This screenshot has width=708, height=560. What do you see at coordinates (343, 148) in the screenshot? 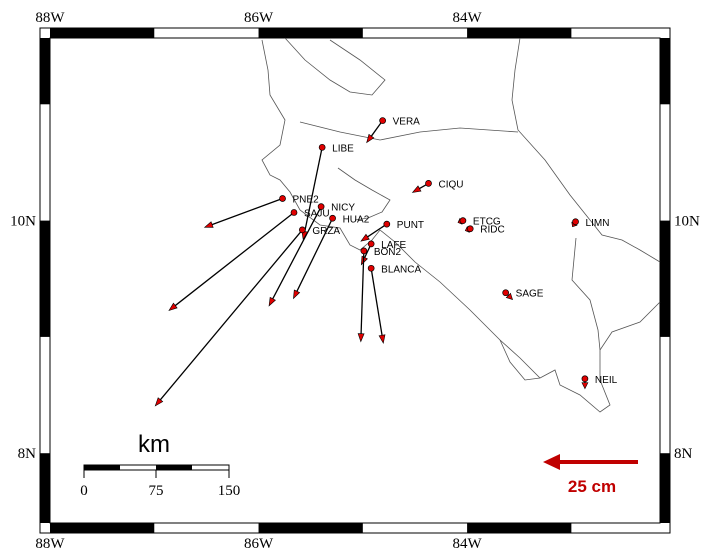
I see `station-label: LIBE` at bounding box center [343, 148].